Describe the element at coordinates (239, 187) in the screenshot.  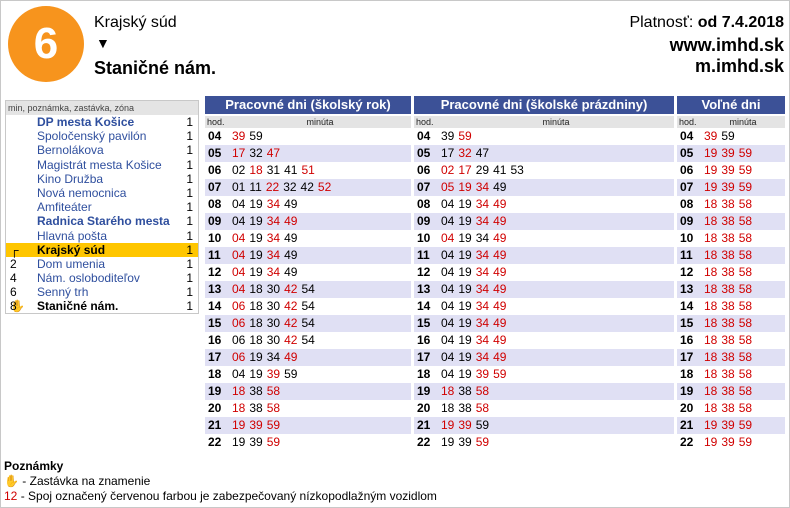
I see `departure-minute: 01` at that location.